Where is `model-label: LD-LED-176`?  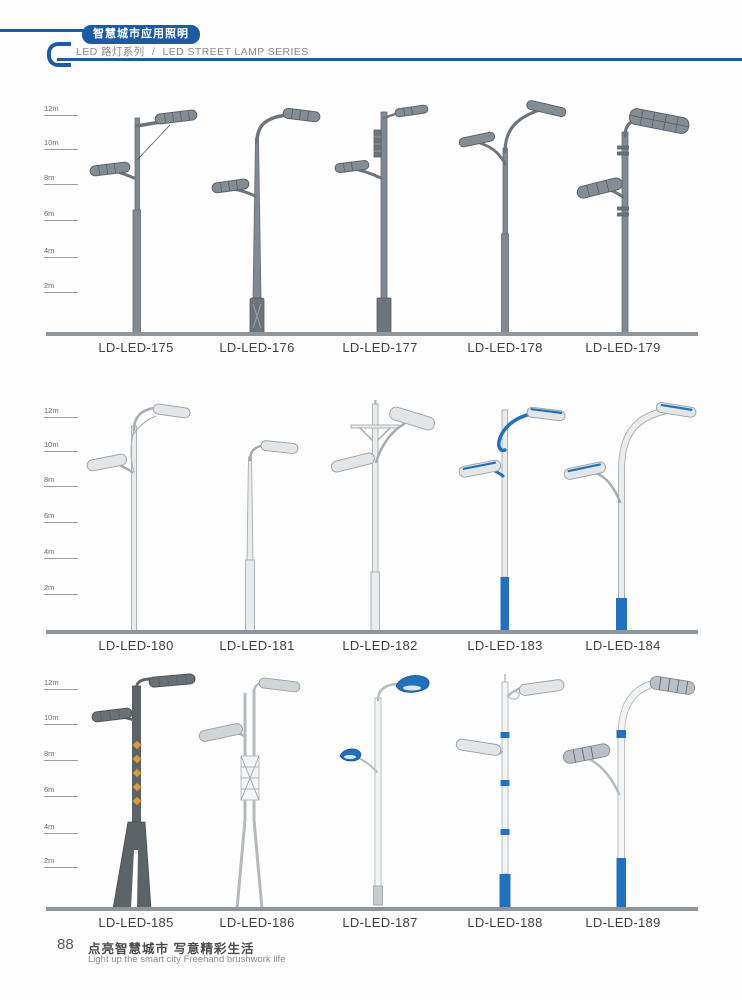
model-label: LD-LED-176 is located at coordinates (257, 347).